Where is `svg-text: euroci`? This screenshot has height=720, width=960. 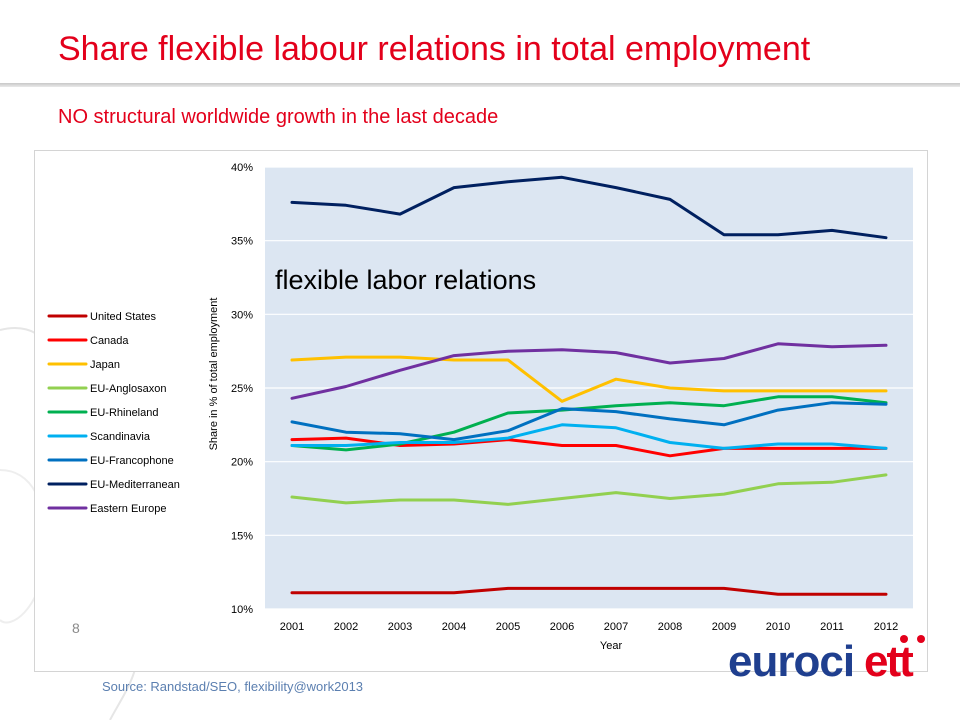 svg-text: euroci is located at coordinates (791, 661).